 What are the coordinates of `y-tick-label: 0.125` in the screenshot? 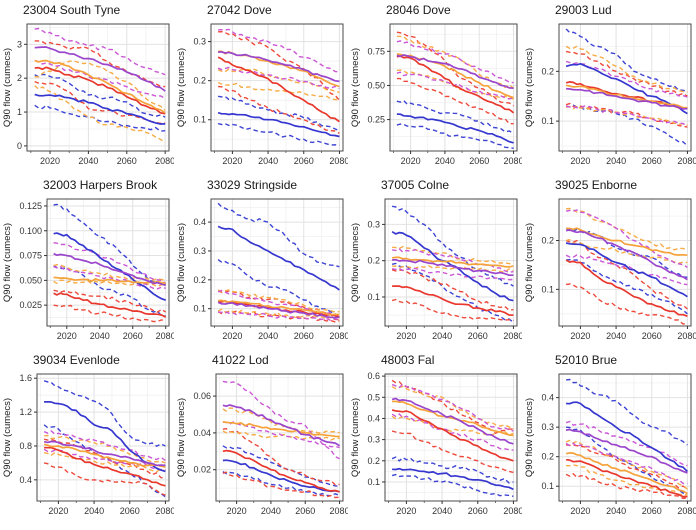 It's located at (30, 206).